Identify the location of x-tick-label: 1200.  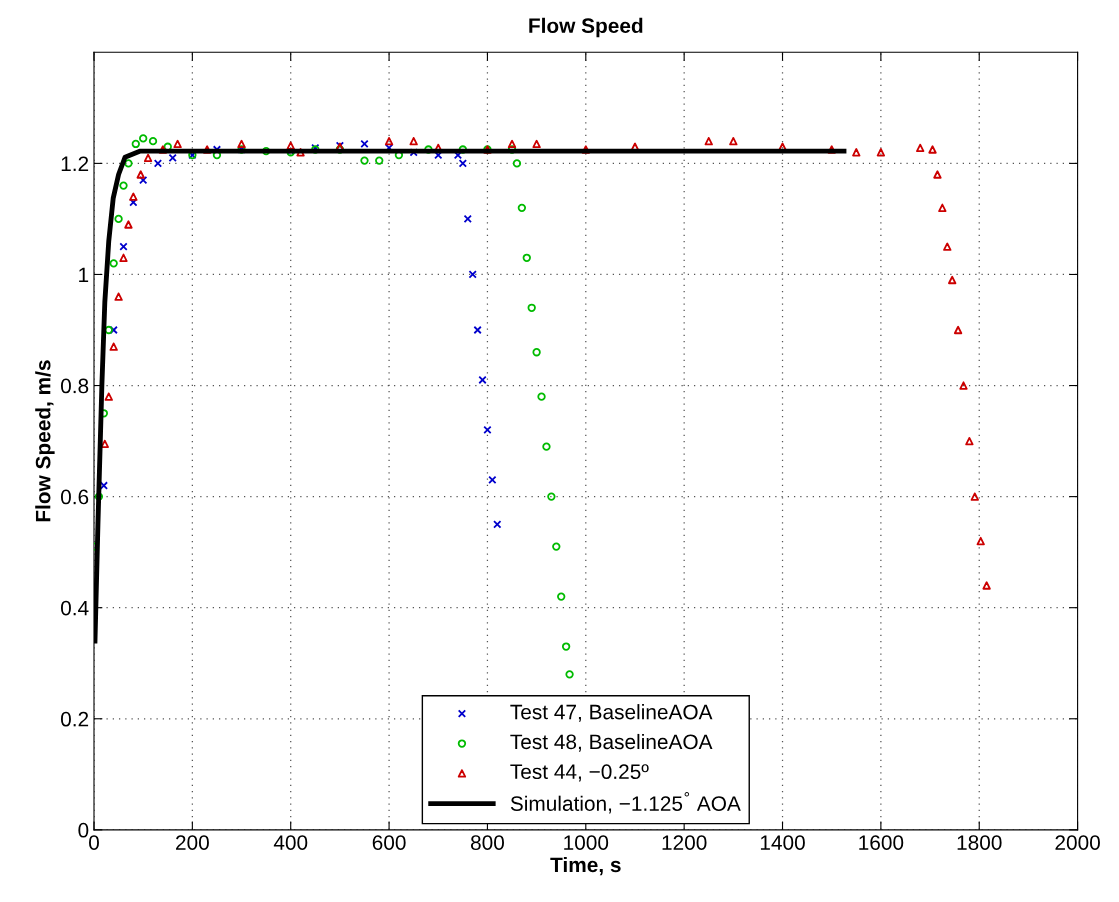
(684, 842).